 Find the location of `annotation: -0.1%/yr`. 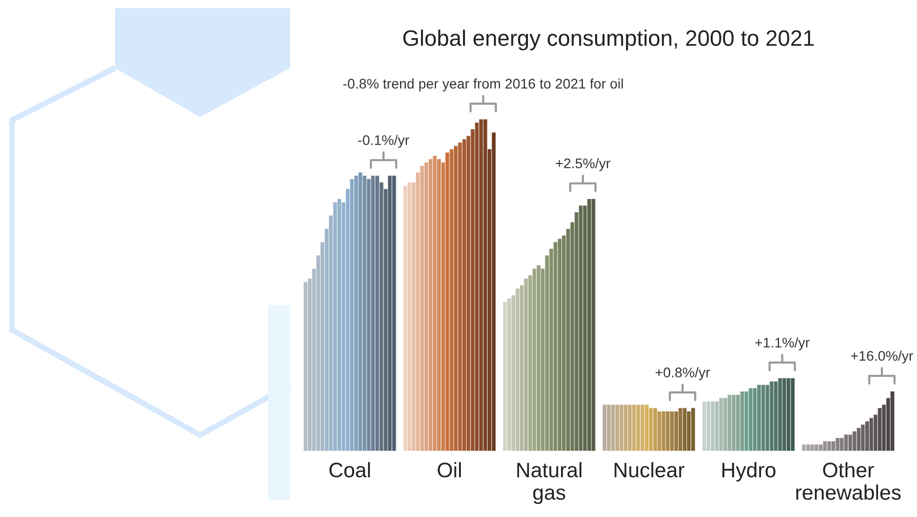

annotation: -0.1%/yr is located at coordinates (384, 141).